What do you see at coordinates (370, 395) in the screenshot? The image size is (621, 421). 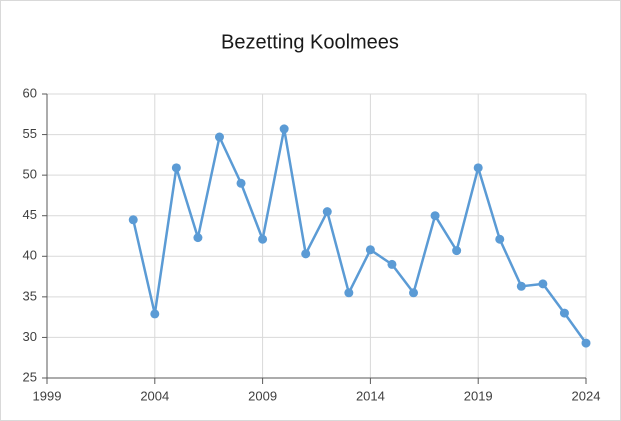 I see `x-tick-label: 2014` at bounding box center [370, 395].